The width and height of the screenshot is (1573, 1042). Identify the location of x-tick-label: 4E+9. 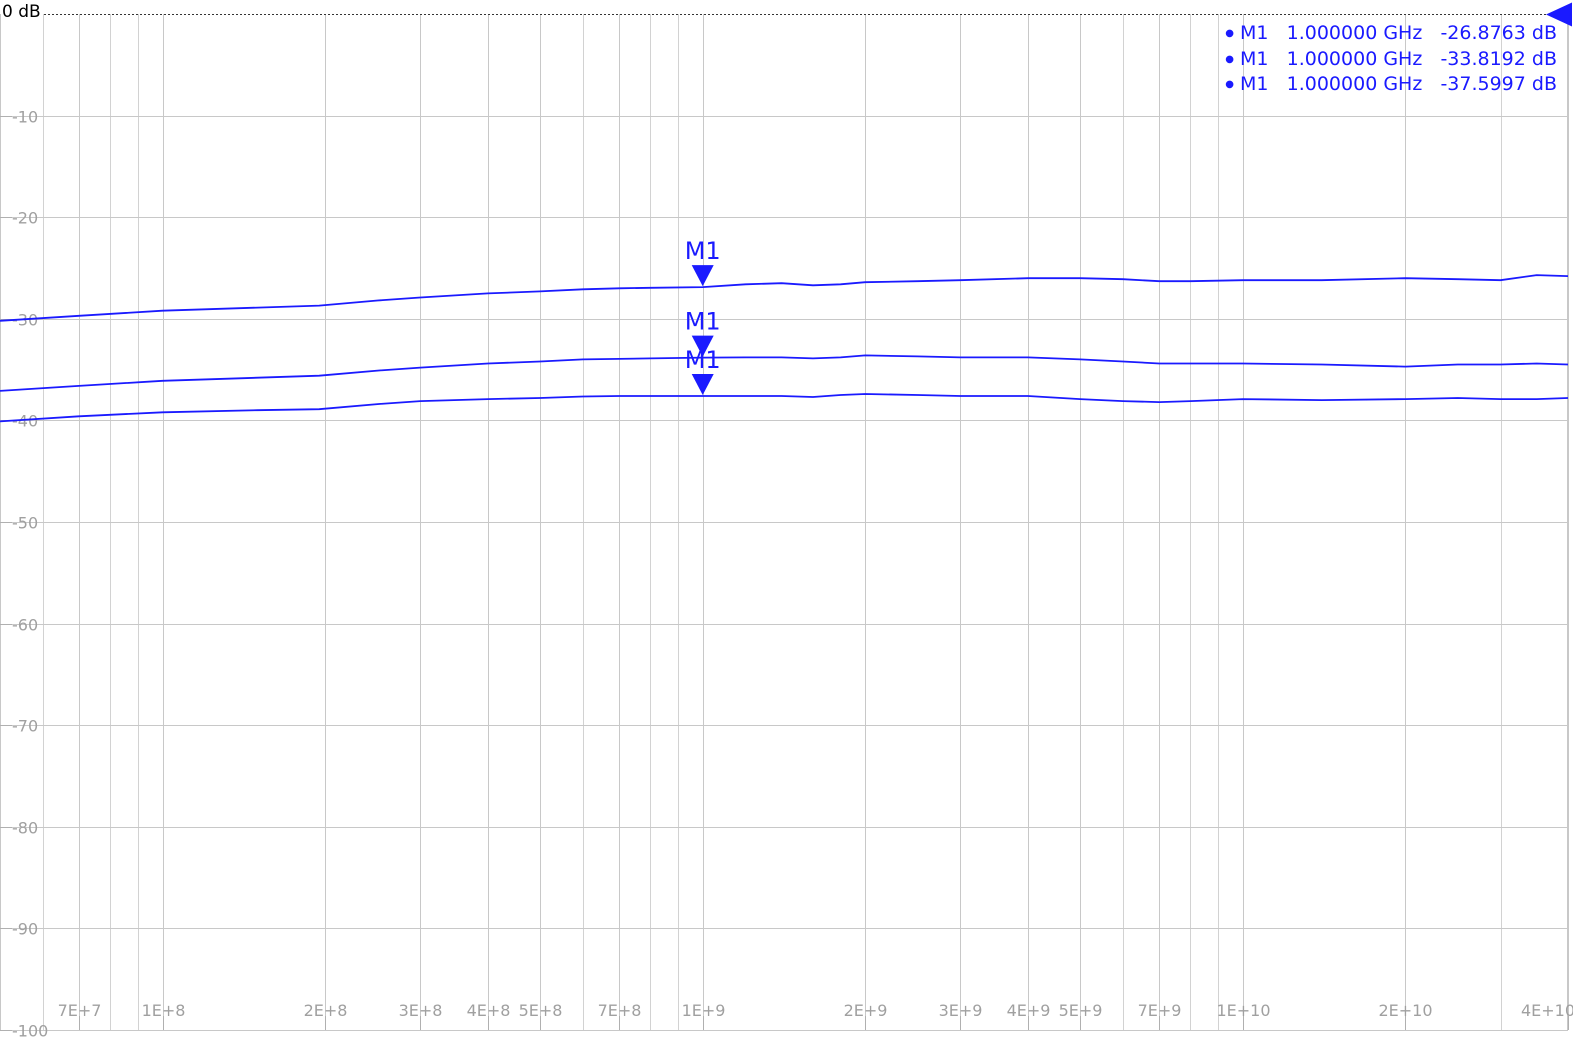
(1029, 1010).